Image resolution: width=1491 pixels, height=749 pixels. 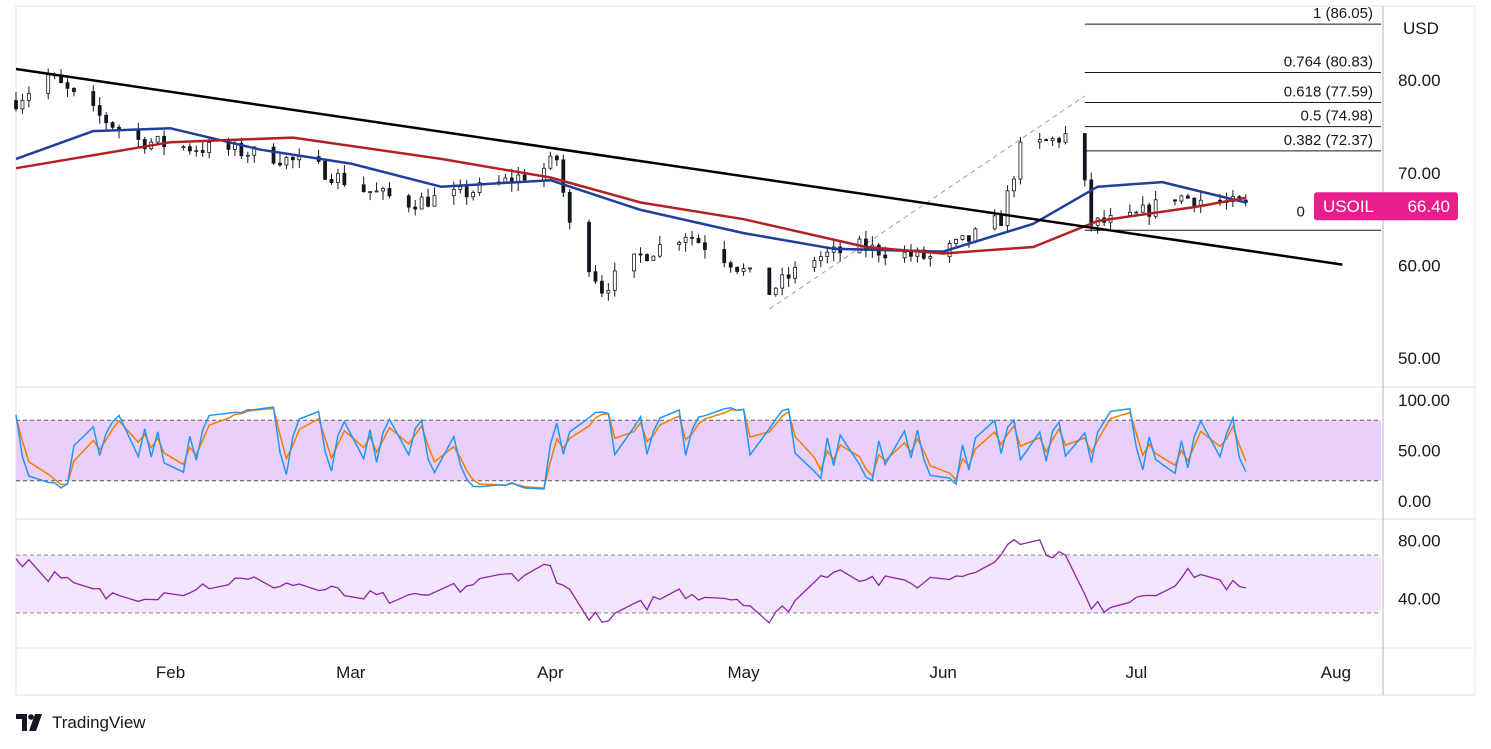 What do you see at coordinates (1424, 400) in the screenshot?
I see `stochastic-tick-label: 100.00` at bounding box center [1424, 400].